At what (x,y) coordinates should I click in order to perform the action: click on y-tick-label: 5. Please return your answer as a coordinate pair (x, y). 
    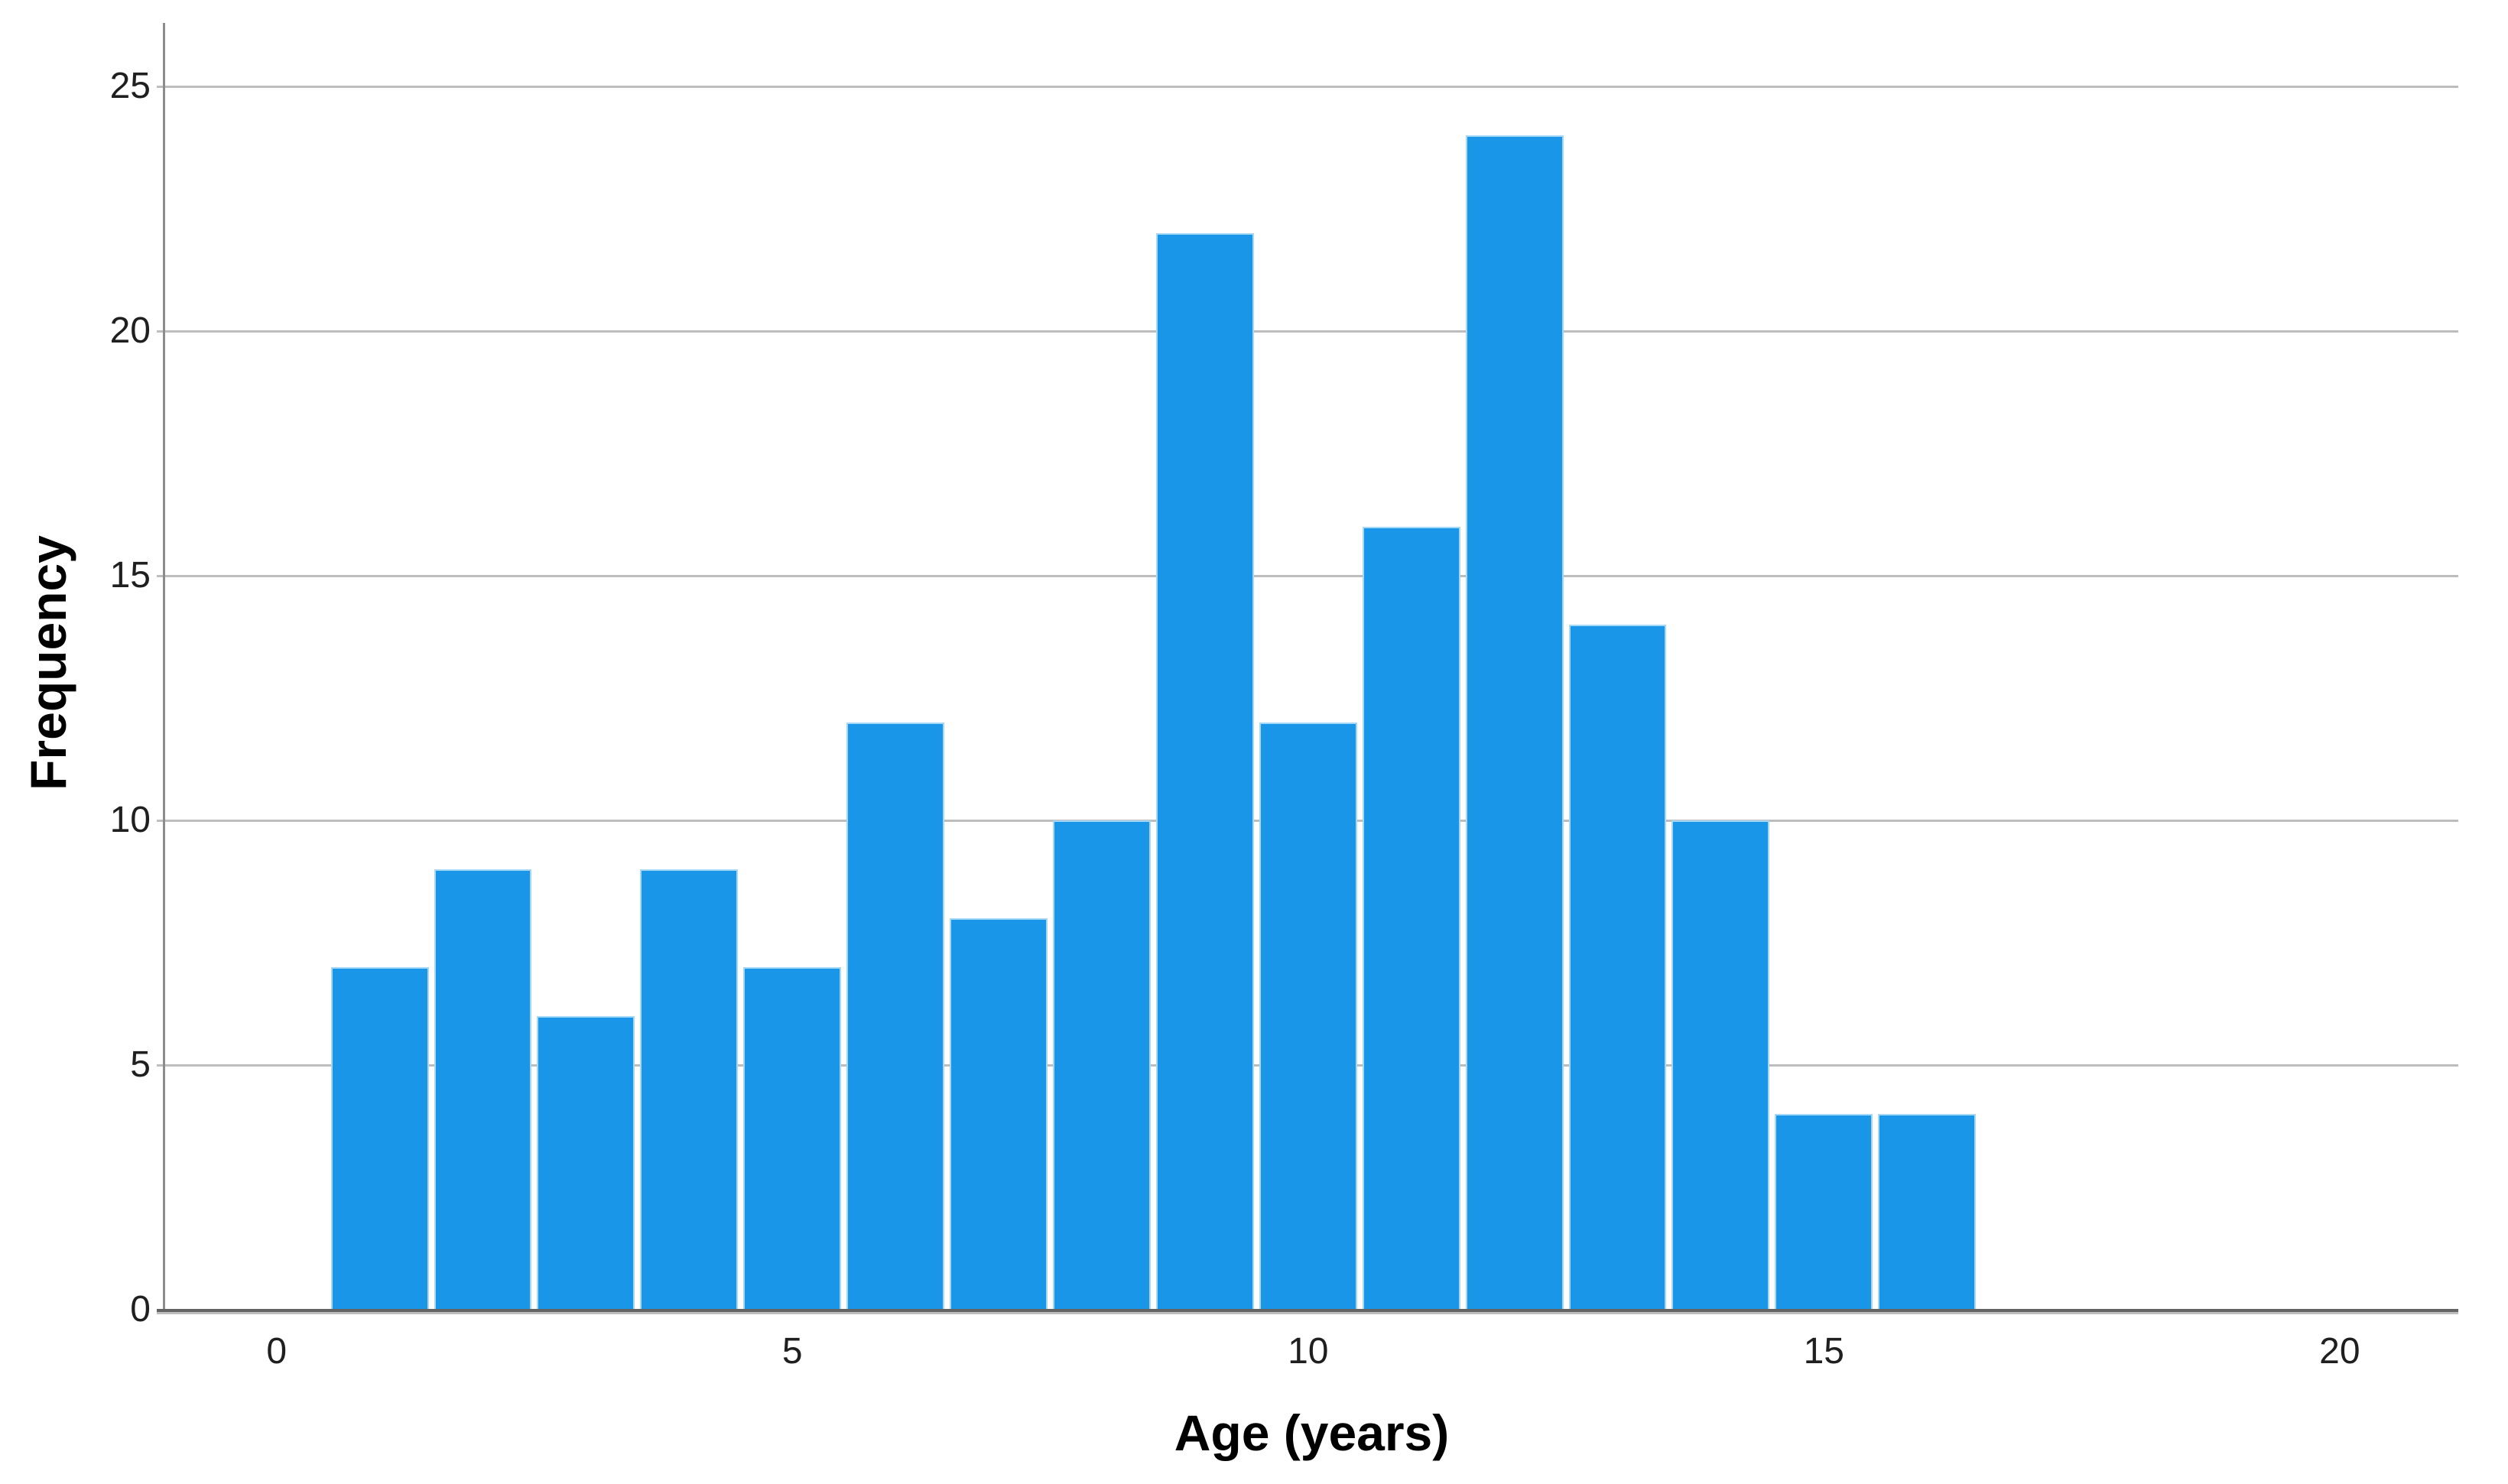
    Looking at the image, I should click on (141, 1065).